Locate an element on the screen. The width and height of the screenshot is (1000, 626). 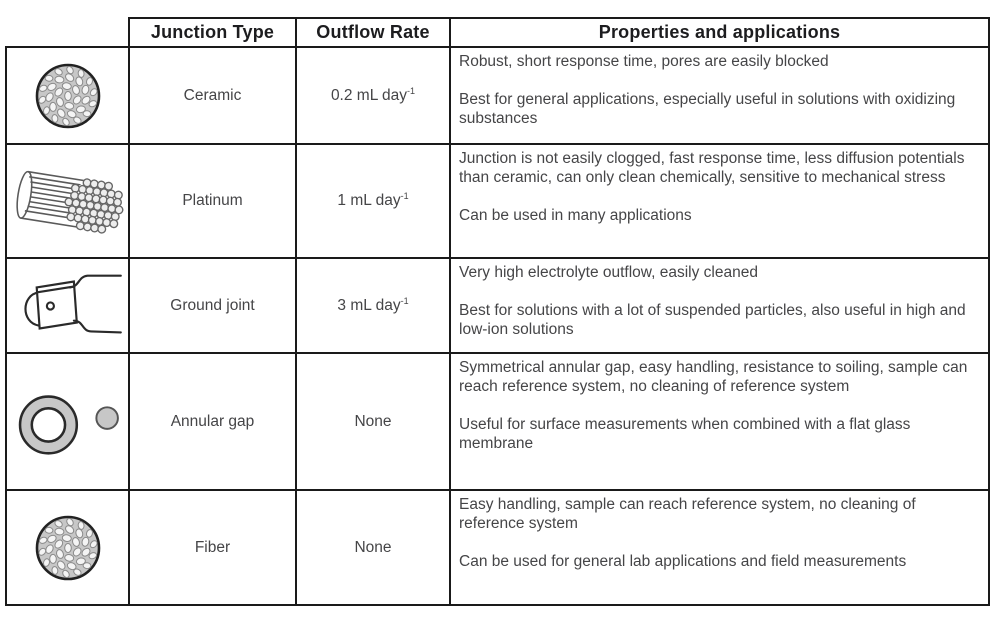
junction-type-cell: Fiber is located at coordinates (212, 547).